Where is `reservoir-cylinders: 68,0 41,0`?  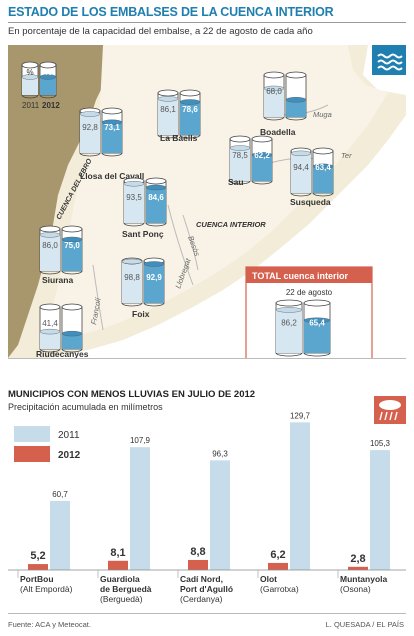 reservoir-cylinders: 68,0 41,0 is located at coordinates (285, 96).